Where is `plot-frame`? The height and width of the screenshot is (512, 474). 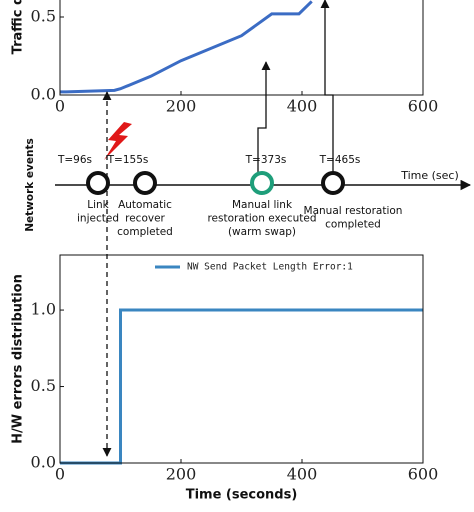
plot-frame is located at coordinates (241, 48).